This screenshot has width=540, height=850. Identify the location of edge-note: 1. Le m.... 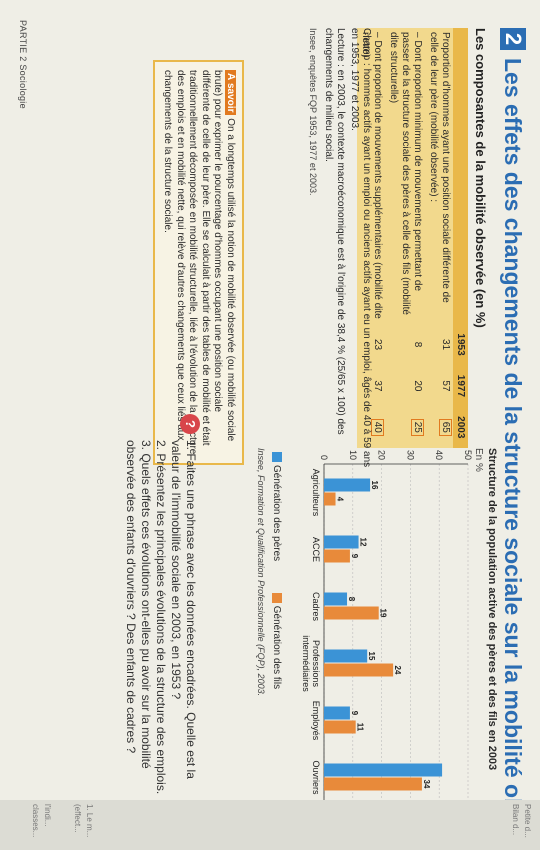
(89, 821).